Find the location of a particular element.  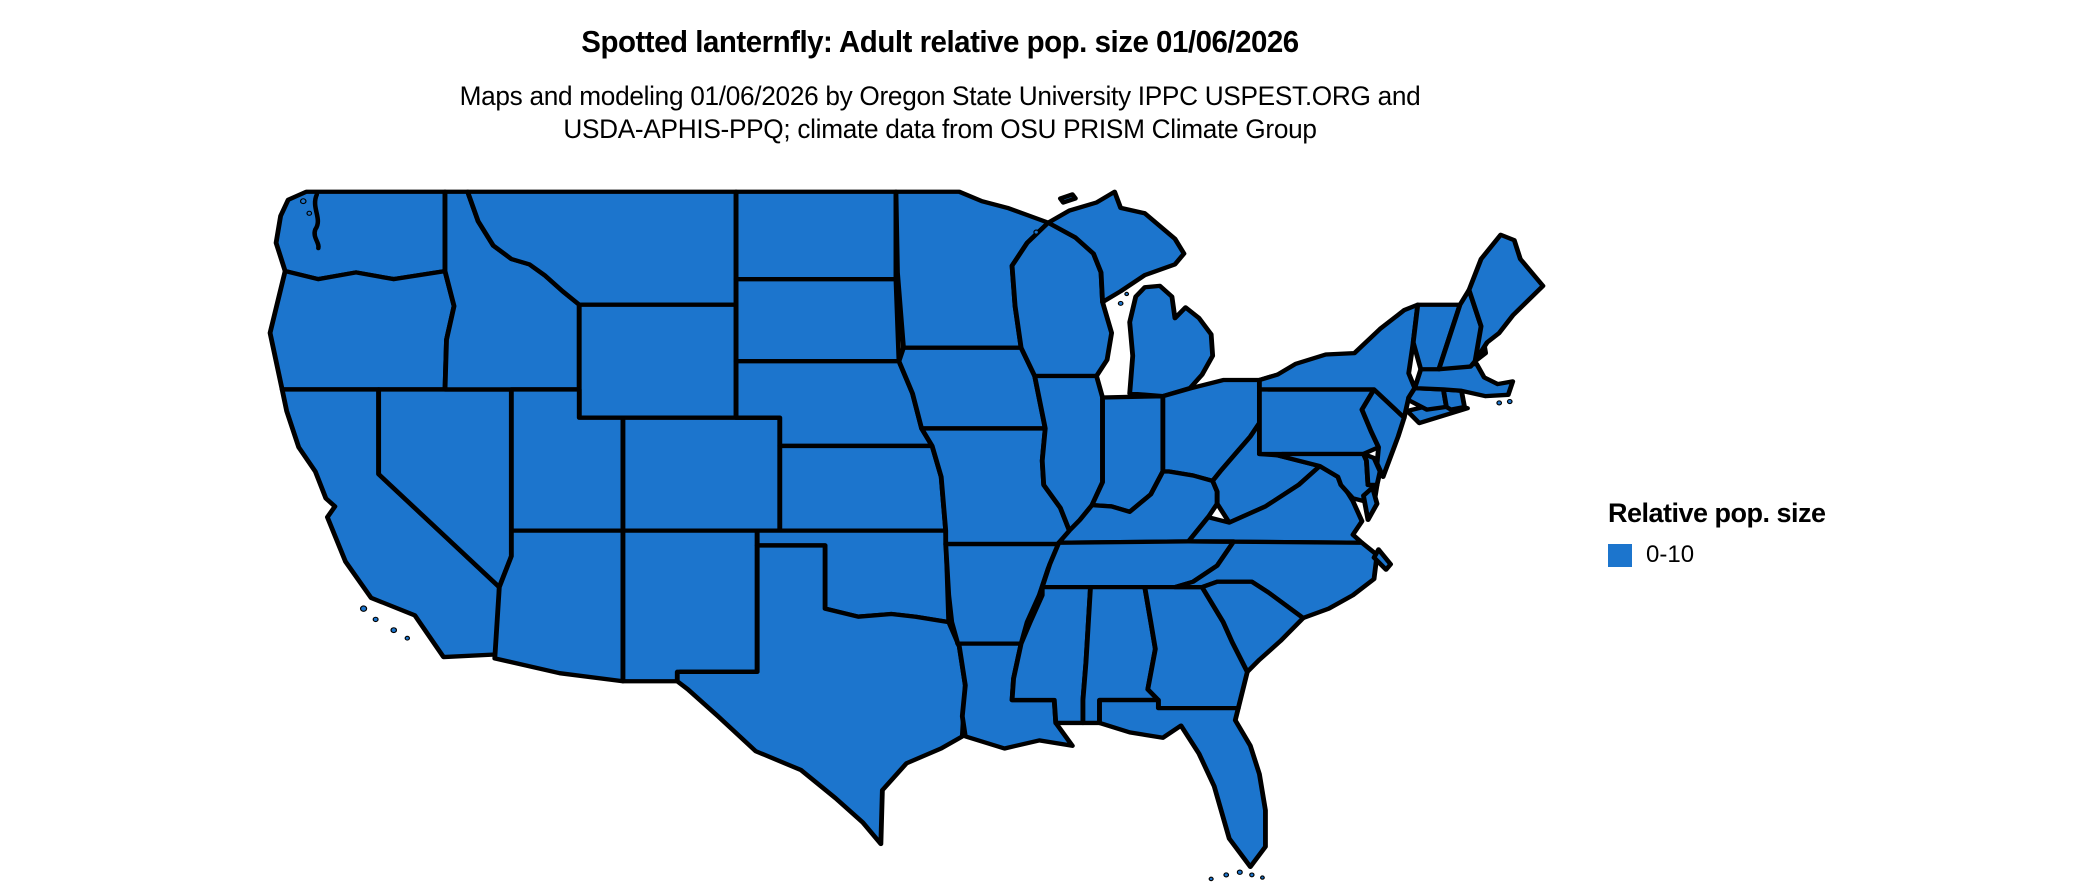

state-north-dakota is located at coordinates (816, 235).